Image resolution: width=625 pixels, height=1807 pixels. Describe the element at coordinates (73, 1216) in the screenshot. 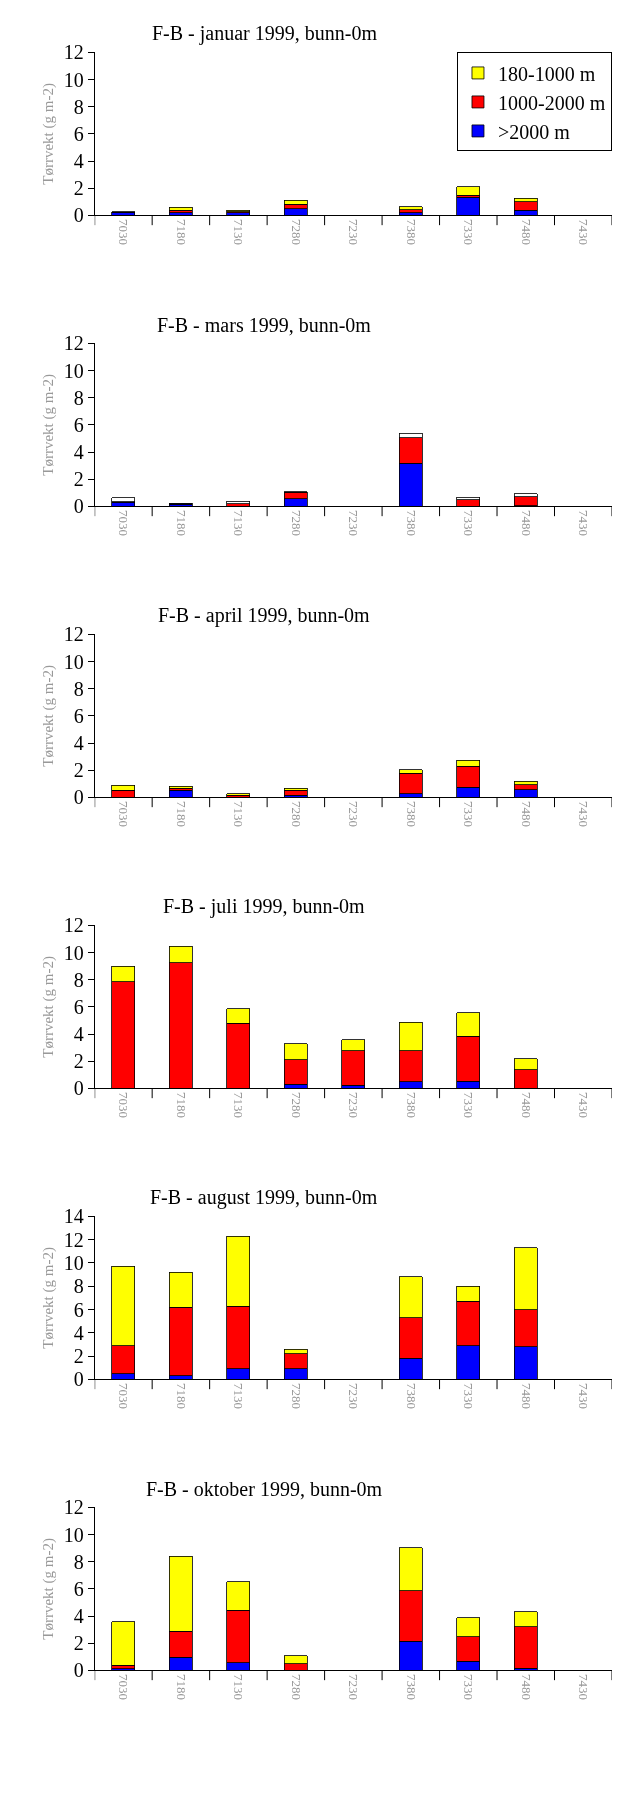

I see `y-tick-label: 14` at that location.